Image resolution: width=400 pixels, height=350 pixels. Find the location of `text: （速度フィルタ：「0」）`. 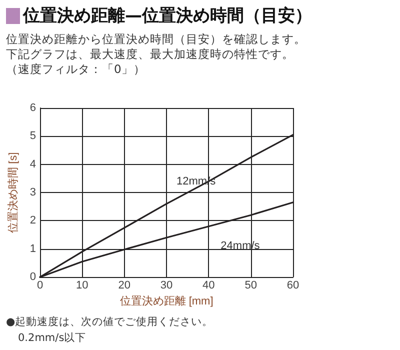

text: （速度フィルタ：「0」） is located at coordinates (76, 69).